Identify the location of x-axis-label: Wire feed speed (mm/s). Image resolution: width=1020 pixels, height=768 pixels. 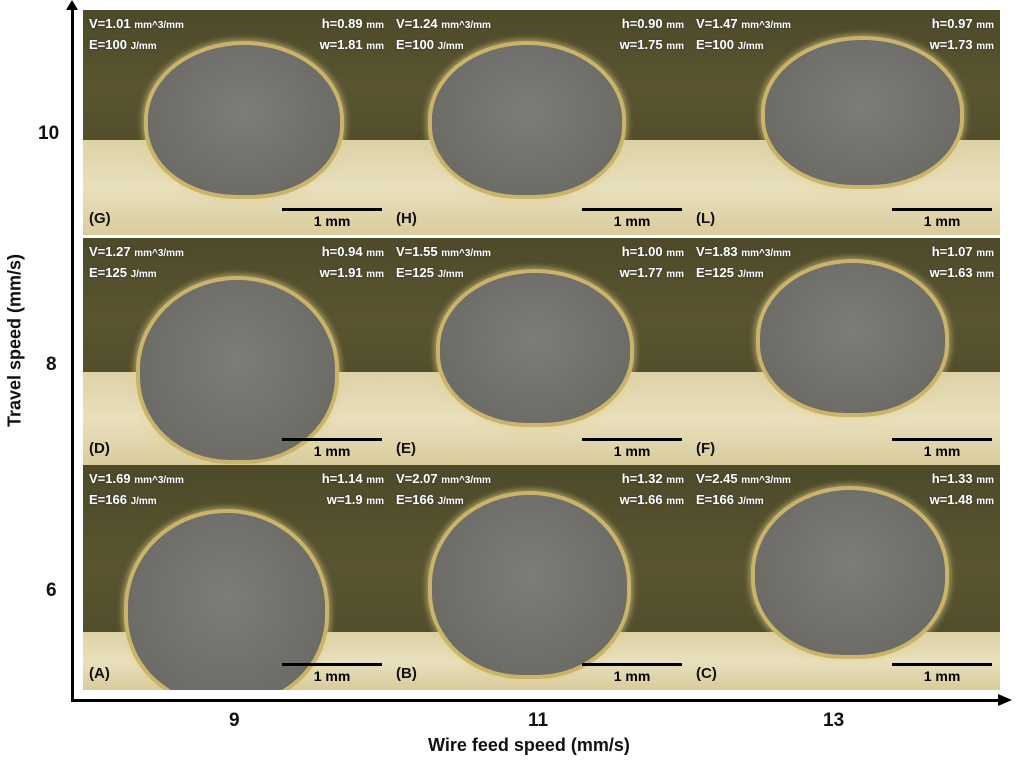
(529, 745).